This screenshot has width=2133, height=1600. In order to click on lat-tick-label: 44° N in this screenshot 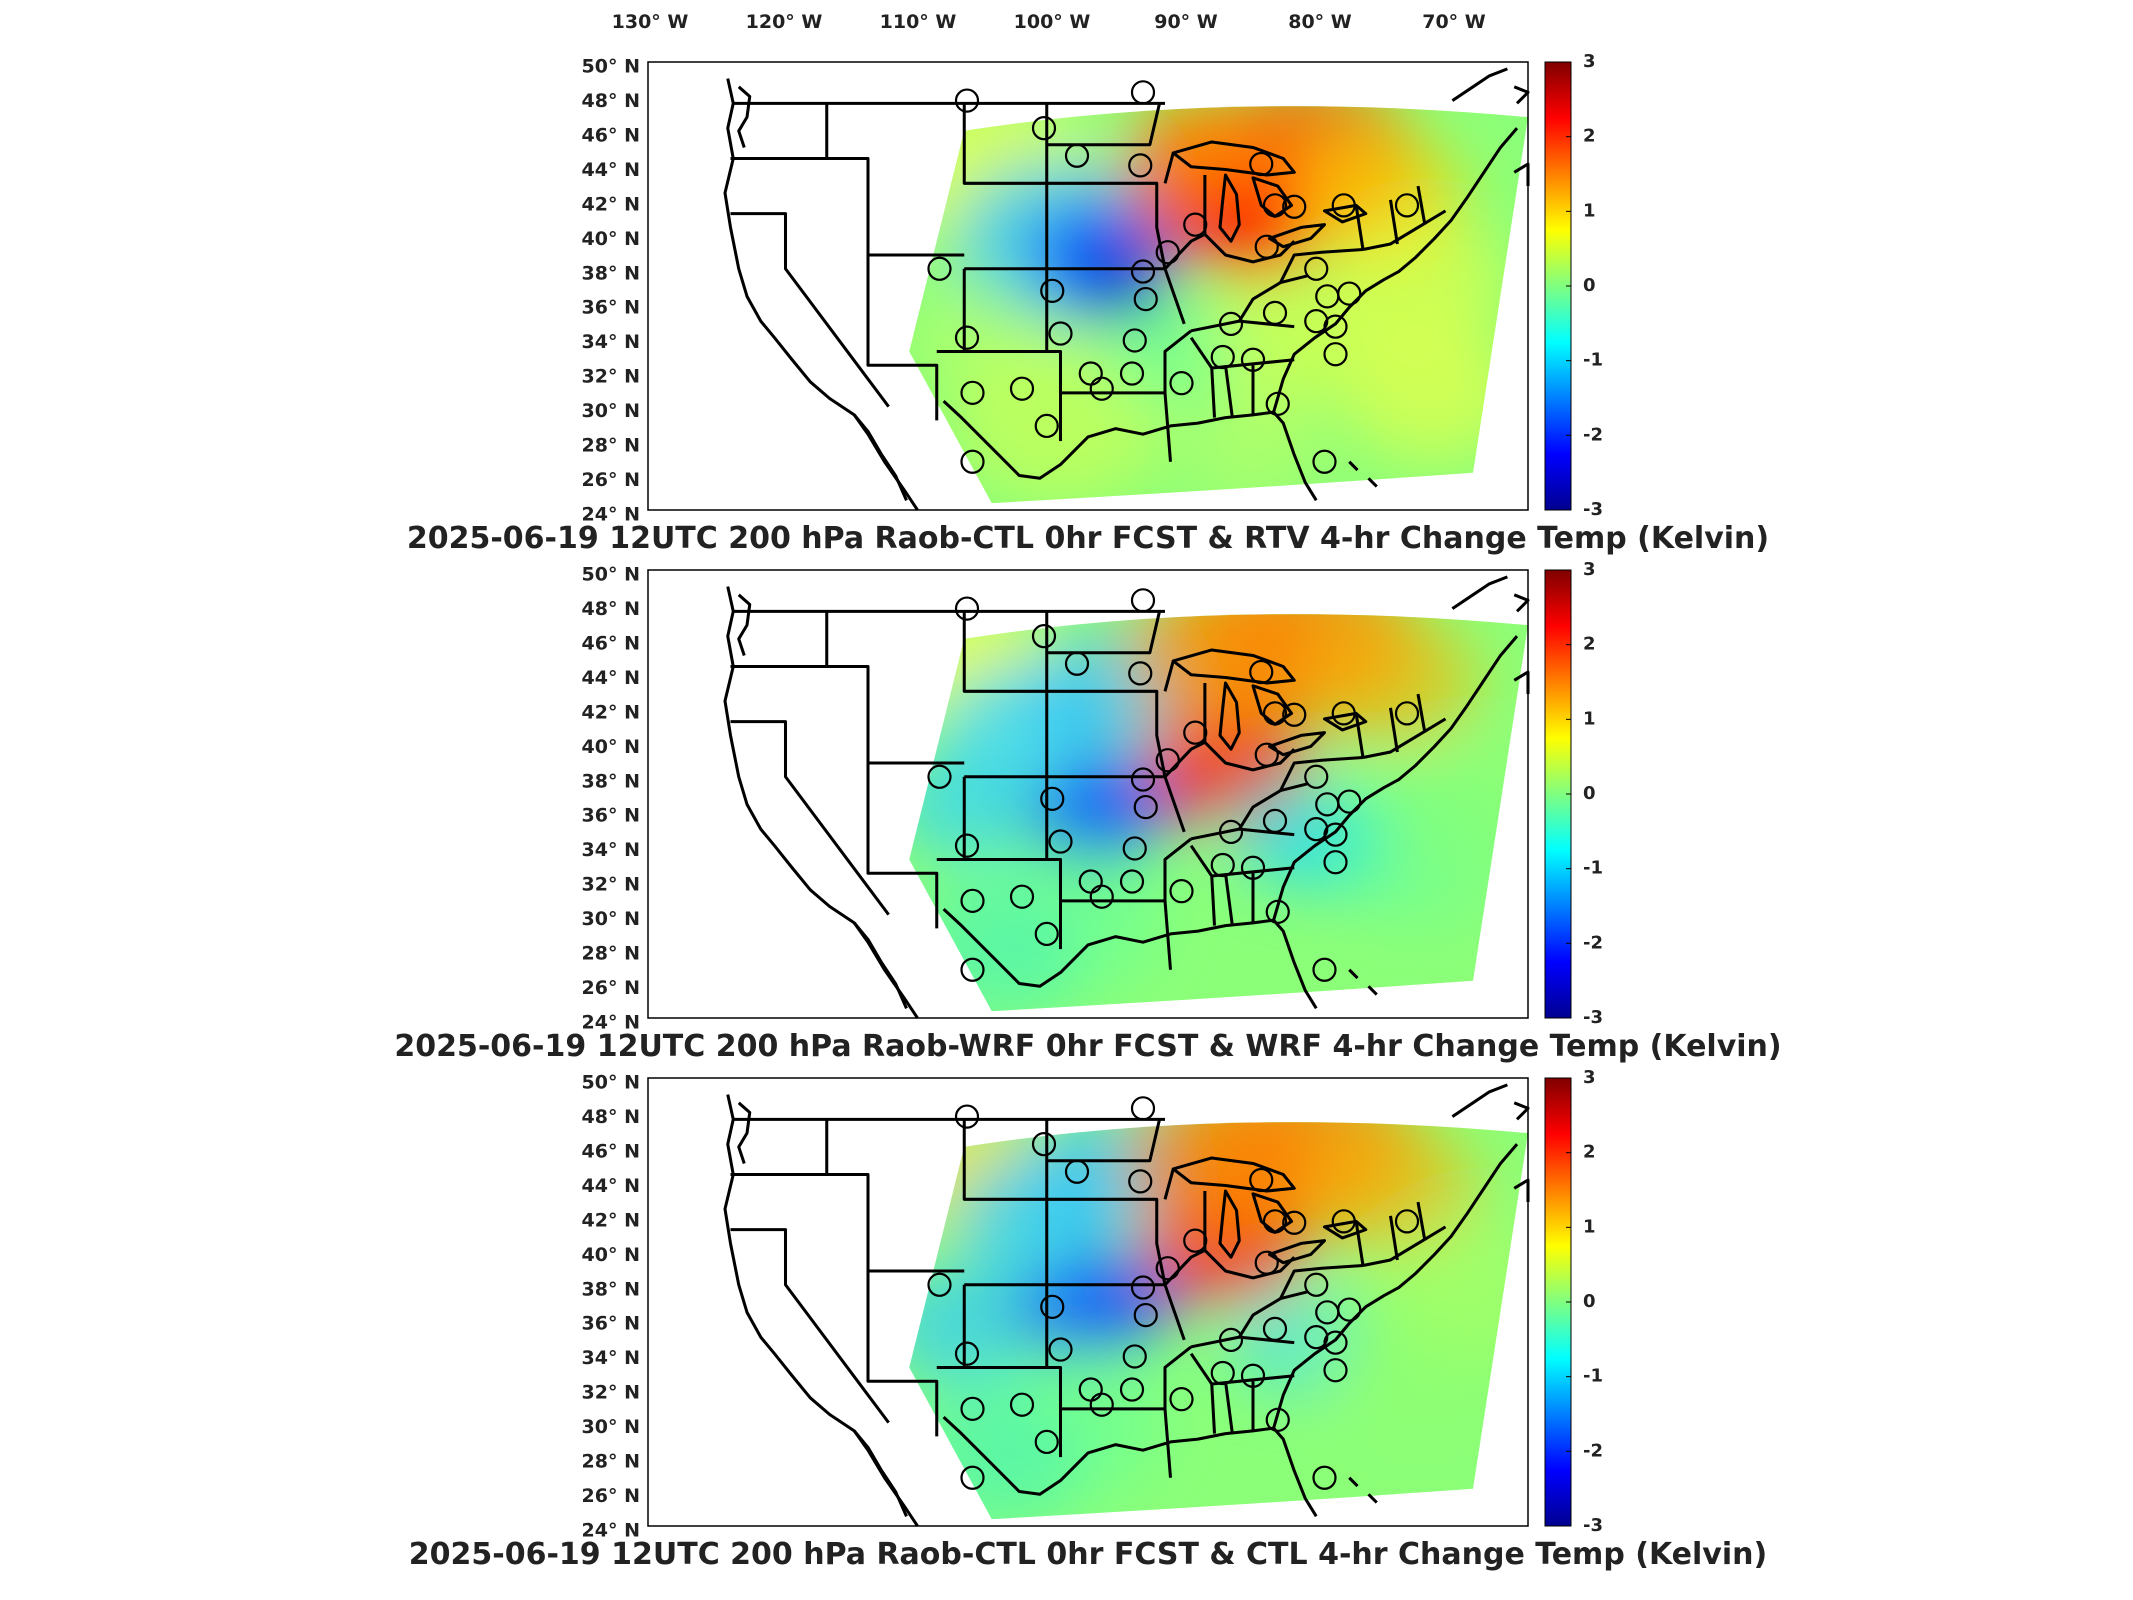, I will do `click(611, 1186)`.